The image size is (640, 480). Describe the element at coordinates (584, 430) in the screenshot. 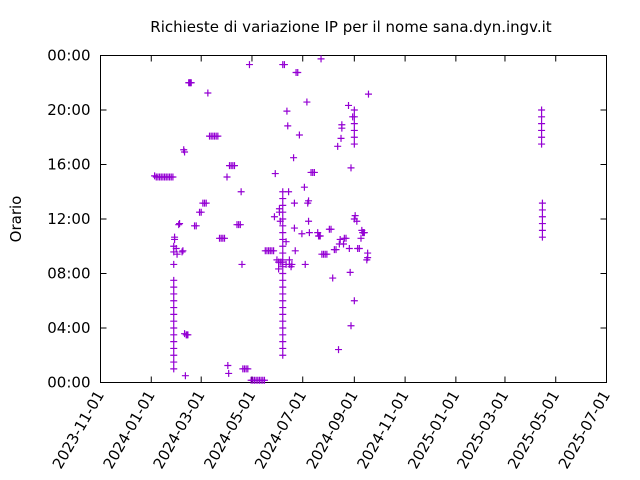

I see `x-tick-label: 2025-07-01` at that location.